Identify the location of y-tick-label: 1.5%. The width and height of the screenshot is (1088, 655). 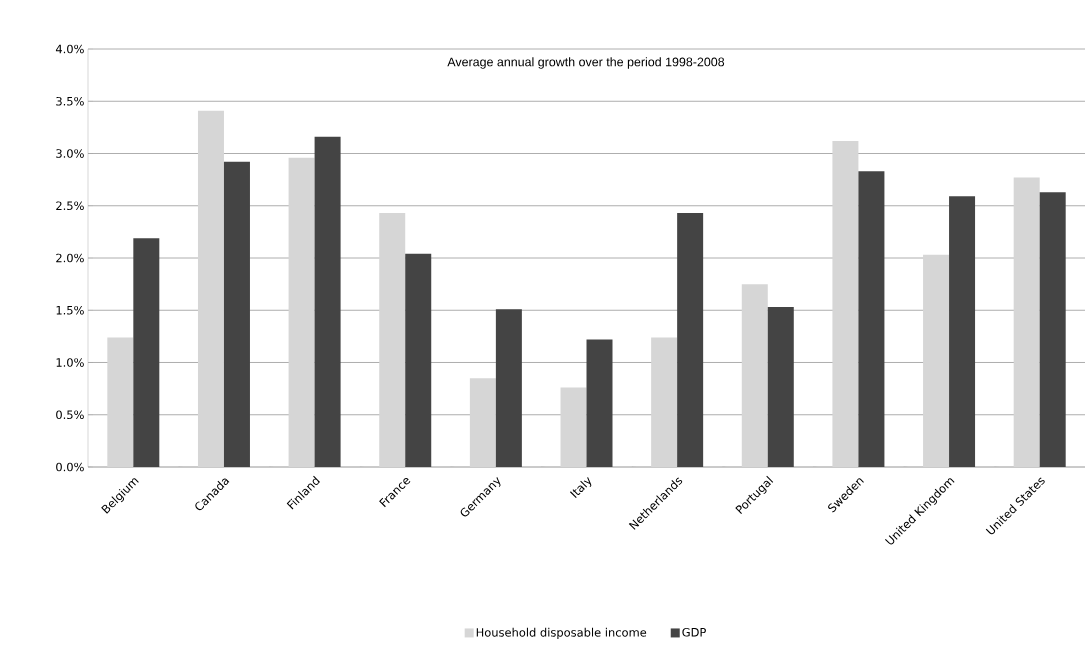
(70, 310).